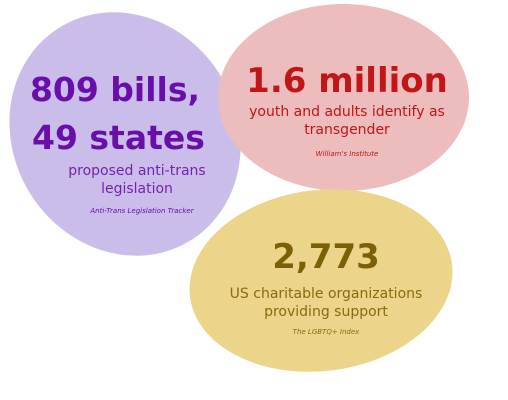 The width and height of the screenshot is (508, 400). What do you see at coordinates (347, 112) in the screenshot?
I see `population-description-line1: youth and adults identify as` at bounding box center [347, 112].